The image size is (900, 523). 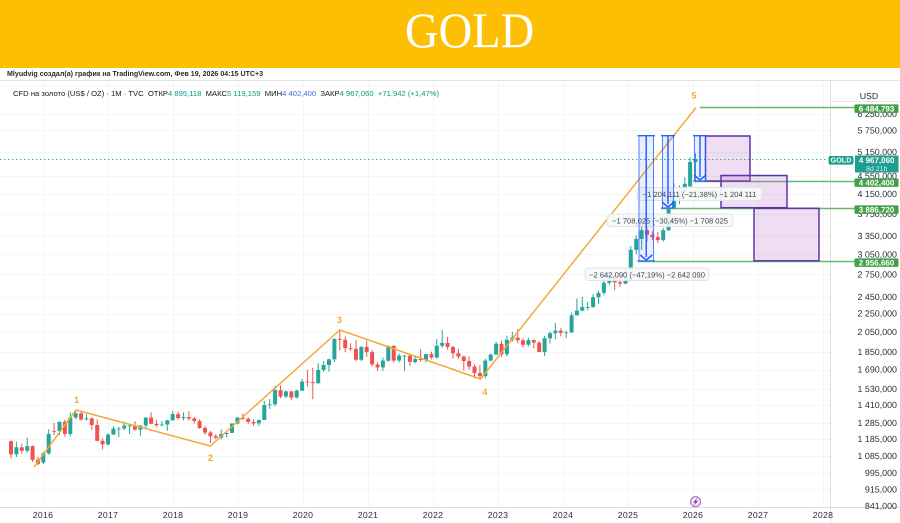 I want to click on svg-text: 3 050,000, so click(x=878, y=254).